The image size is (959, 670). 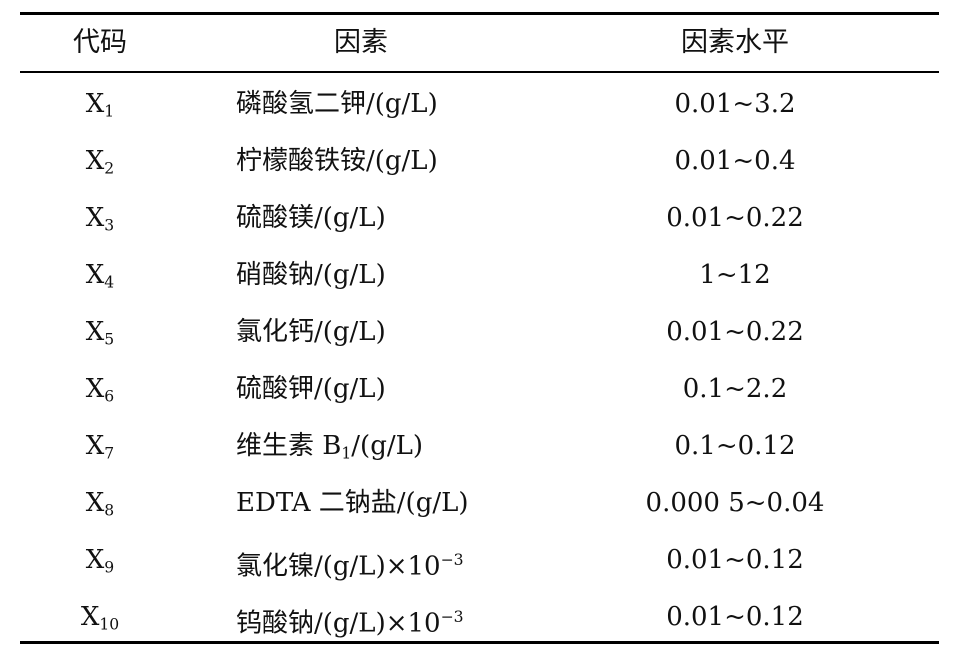 I want to click on table-row: X7 维生素 B1/(g/L) 0.1~0.12, so click(x=479, y=446).